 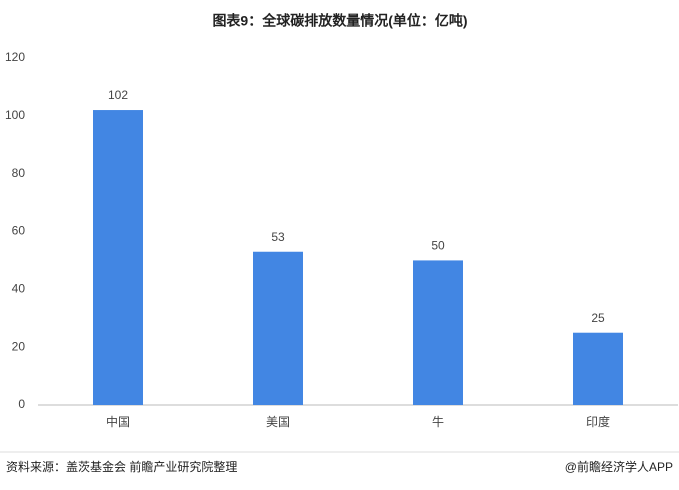 What do you see at coordinates (118, 421) in the screenshot?
I see `x-tick-label: 中国` at bounding box center [118, 421].